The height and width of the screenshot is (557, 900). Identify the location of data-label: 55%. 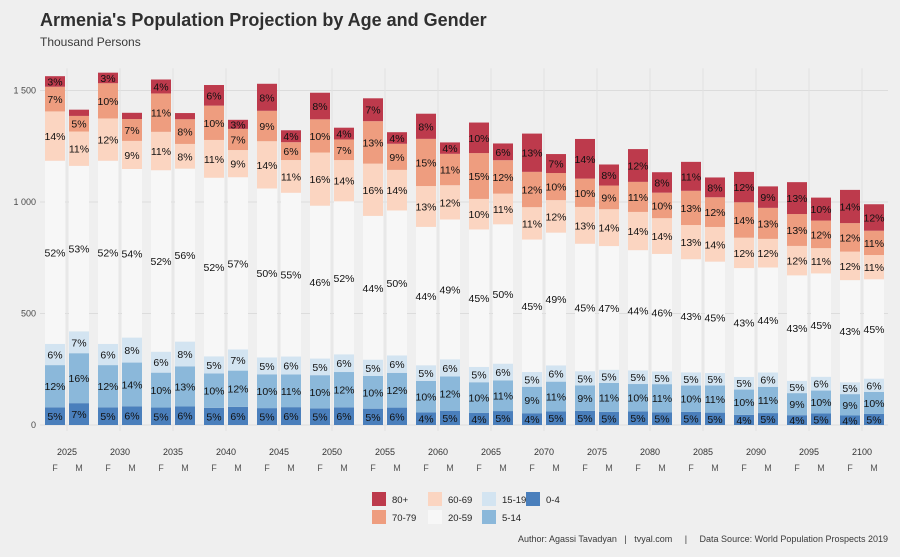
(290, 276).